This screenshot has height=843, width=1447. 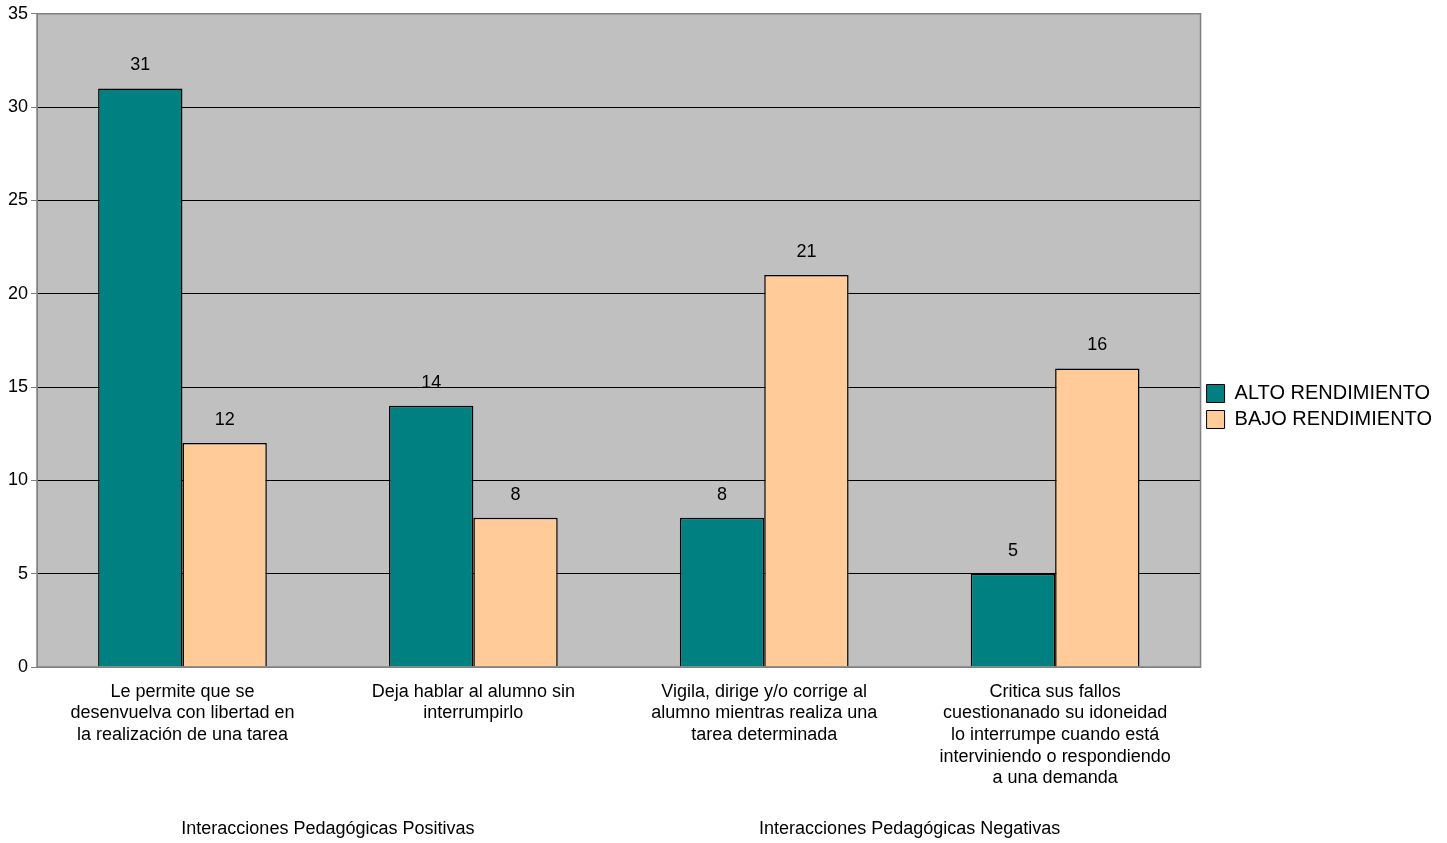 What do you see at coordinates (1333, 418) in the screenshot?
I see `legend-label: BAJO RENDIMIENTO` at bounding box center [1333, 418].